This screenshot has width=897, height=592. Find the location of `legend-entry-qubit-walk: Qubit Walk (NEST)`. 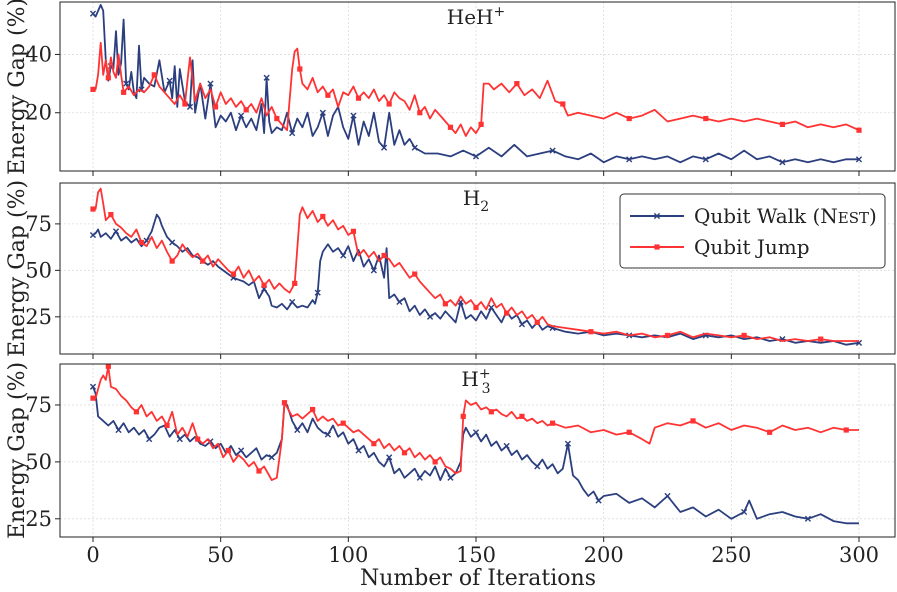

legend-entry-qubit-walk: Qubit Walk (NEST) is located at coordinates (753, 216).